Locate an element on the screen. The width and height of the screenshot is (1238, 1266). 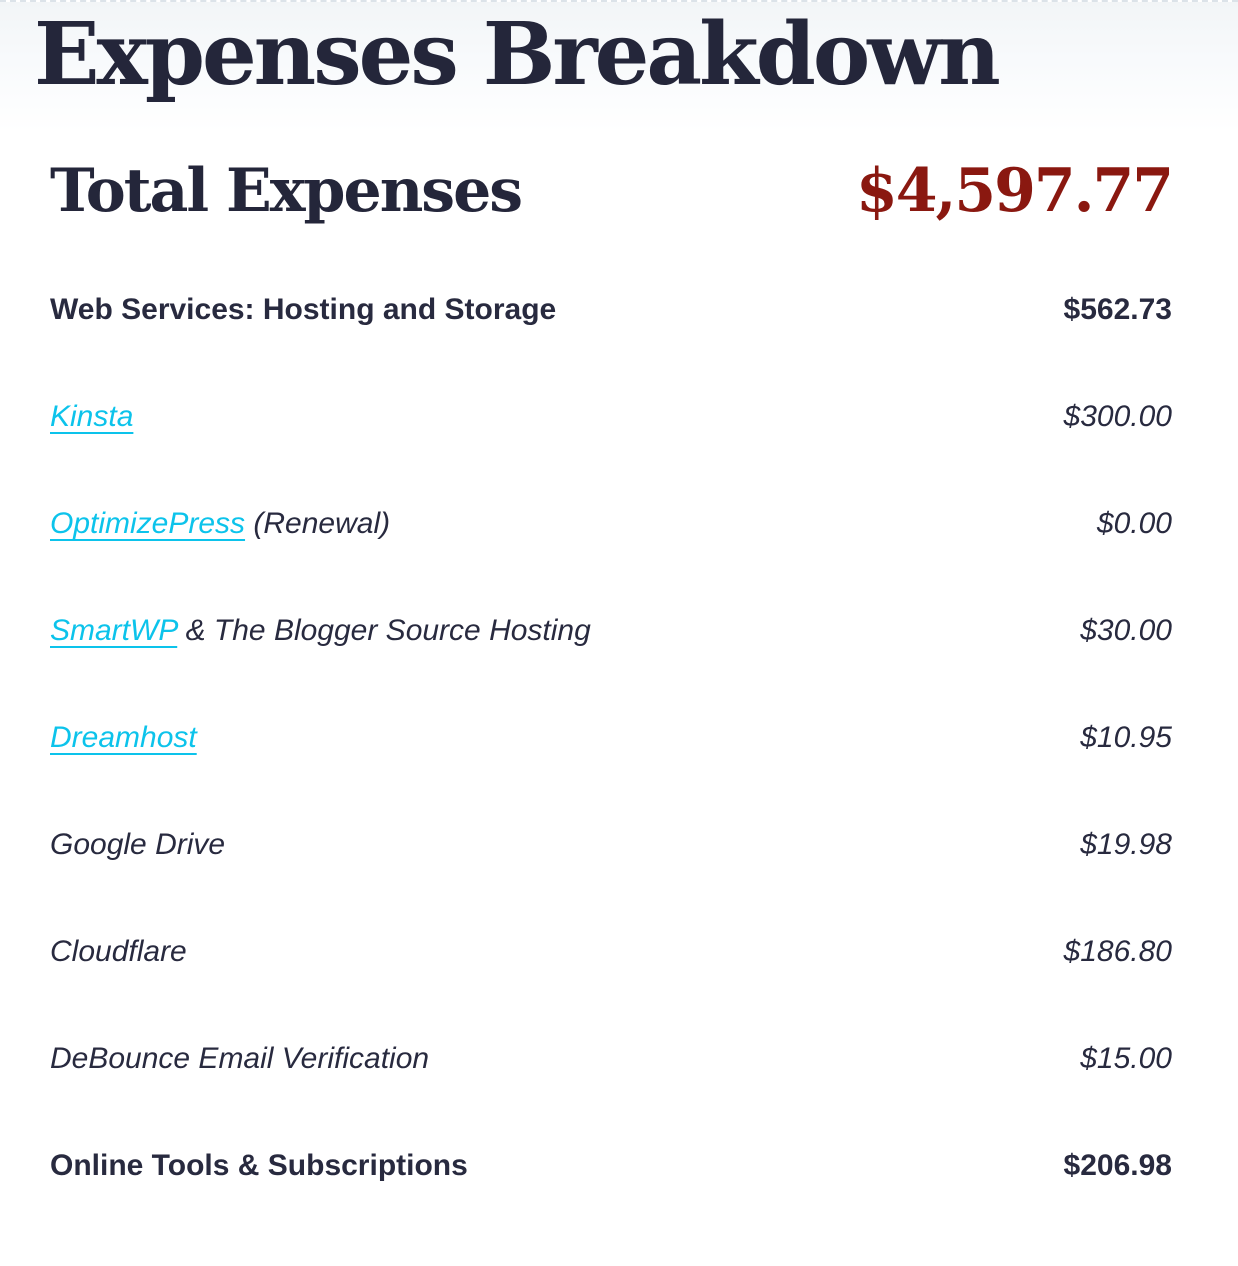
expense-link: SmartWP is located at coordinates (114, 630).